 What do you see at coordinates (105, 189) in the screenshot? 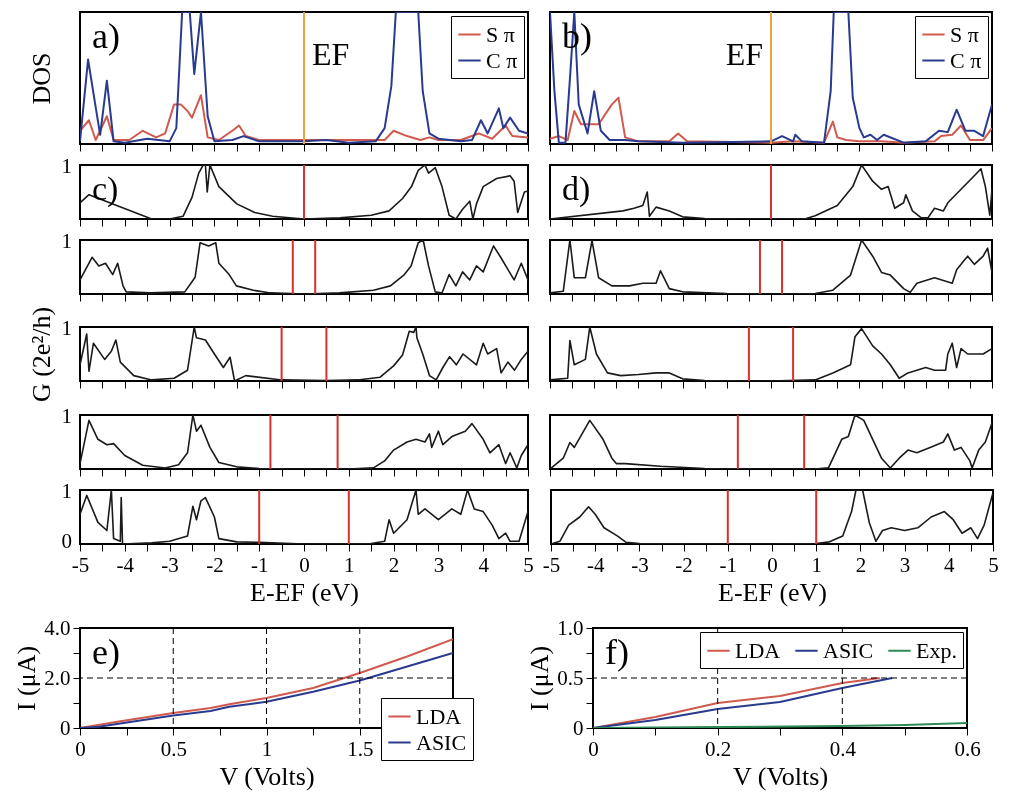
I see `annotation: c)` at bounding box center [105, 189].